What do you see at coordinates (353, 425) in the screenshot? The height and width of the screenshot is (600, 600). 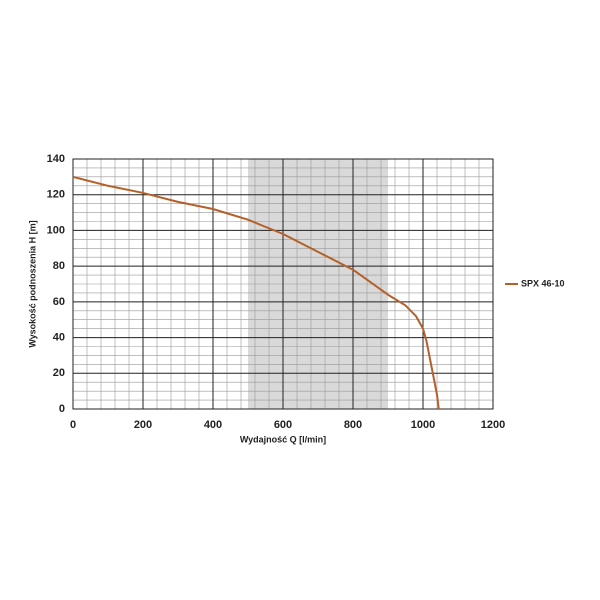 I see `x-tick-label: 800` at bounding box center [353, 425].